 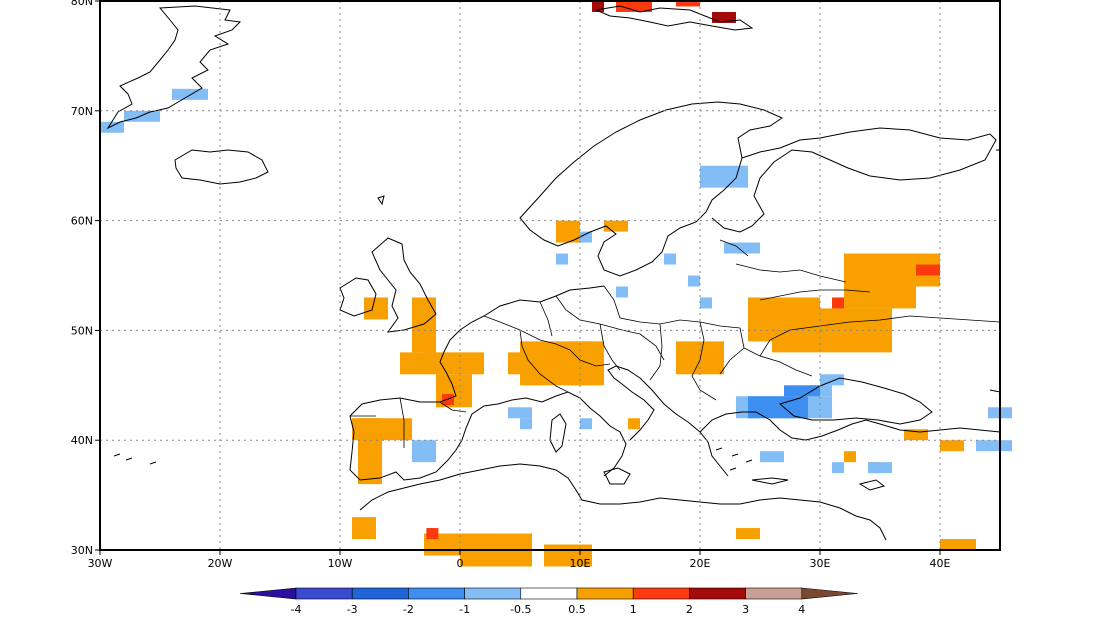 I want to click on lat-tick-label: 80N, so click(x=82, y=4).